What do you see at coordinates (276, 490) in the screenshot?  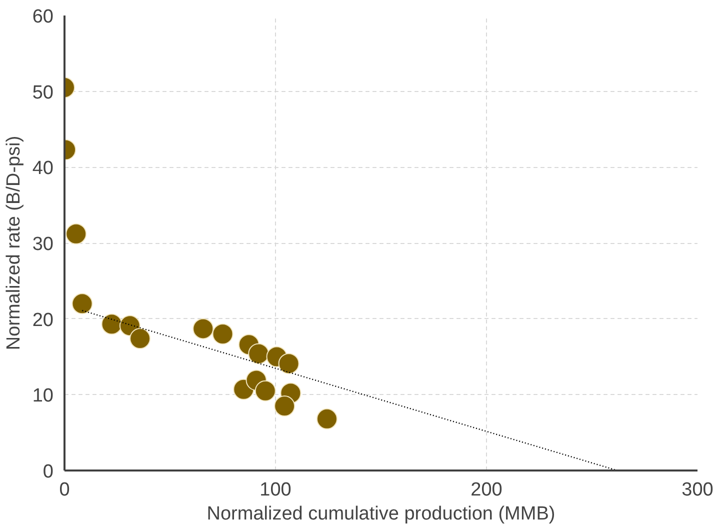 I see `x-tick-label: 100` at bounding box center [276, 490].